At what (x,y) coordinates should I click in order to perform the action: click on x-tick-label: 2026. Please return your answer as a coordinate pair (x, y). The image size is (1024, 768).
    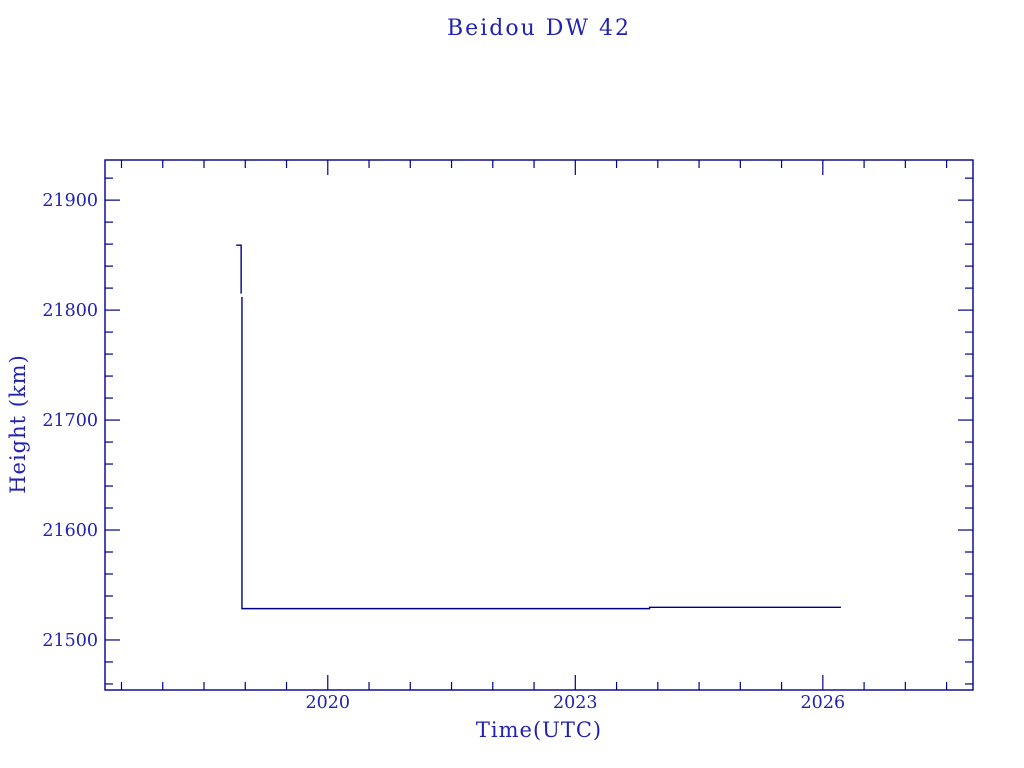
    Looking at the image, I should click on (823, 703).